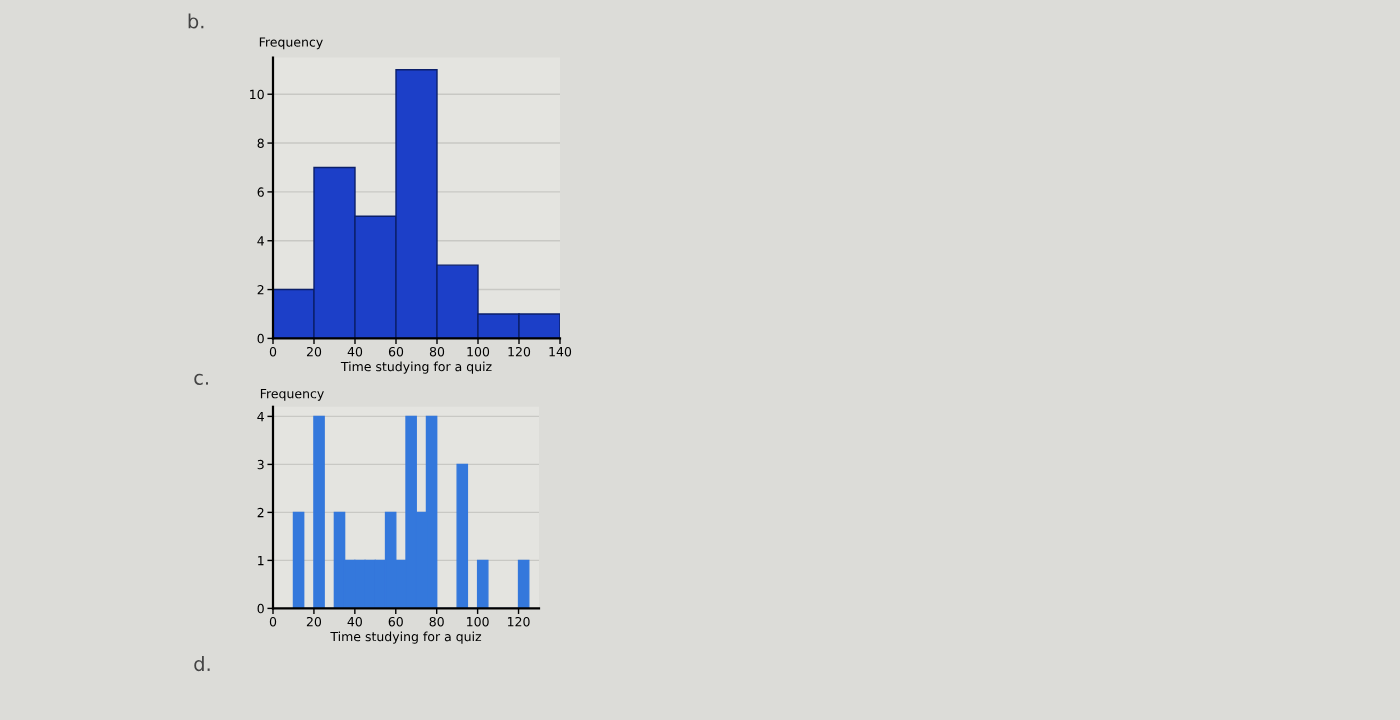 The height and width of the screenshot is (720, 1400). What do you see at coordinates (202, 664) in the screenshot?
I see `text: d.` at bounding box center [202, 664].